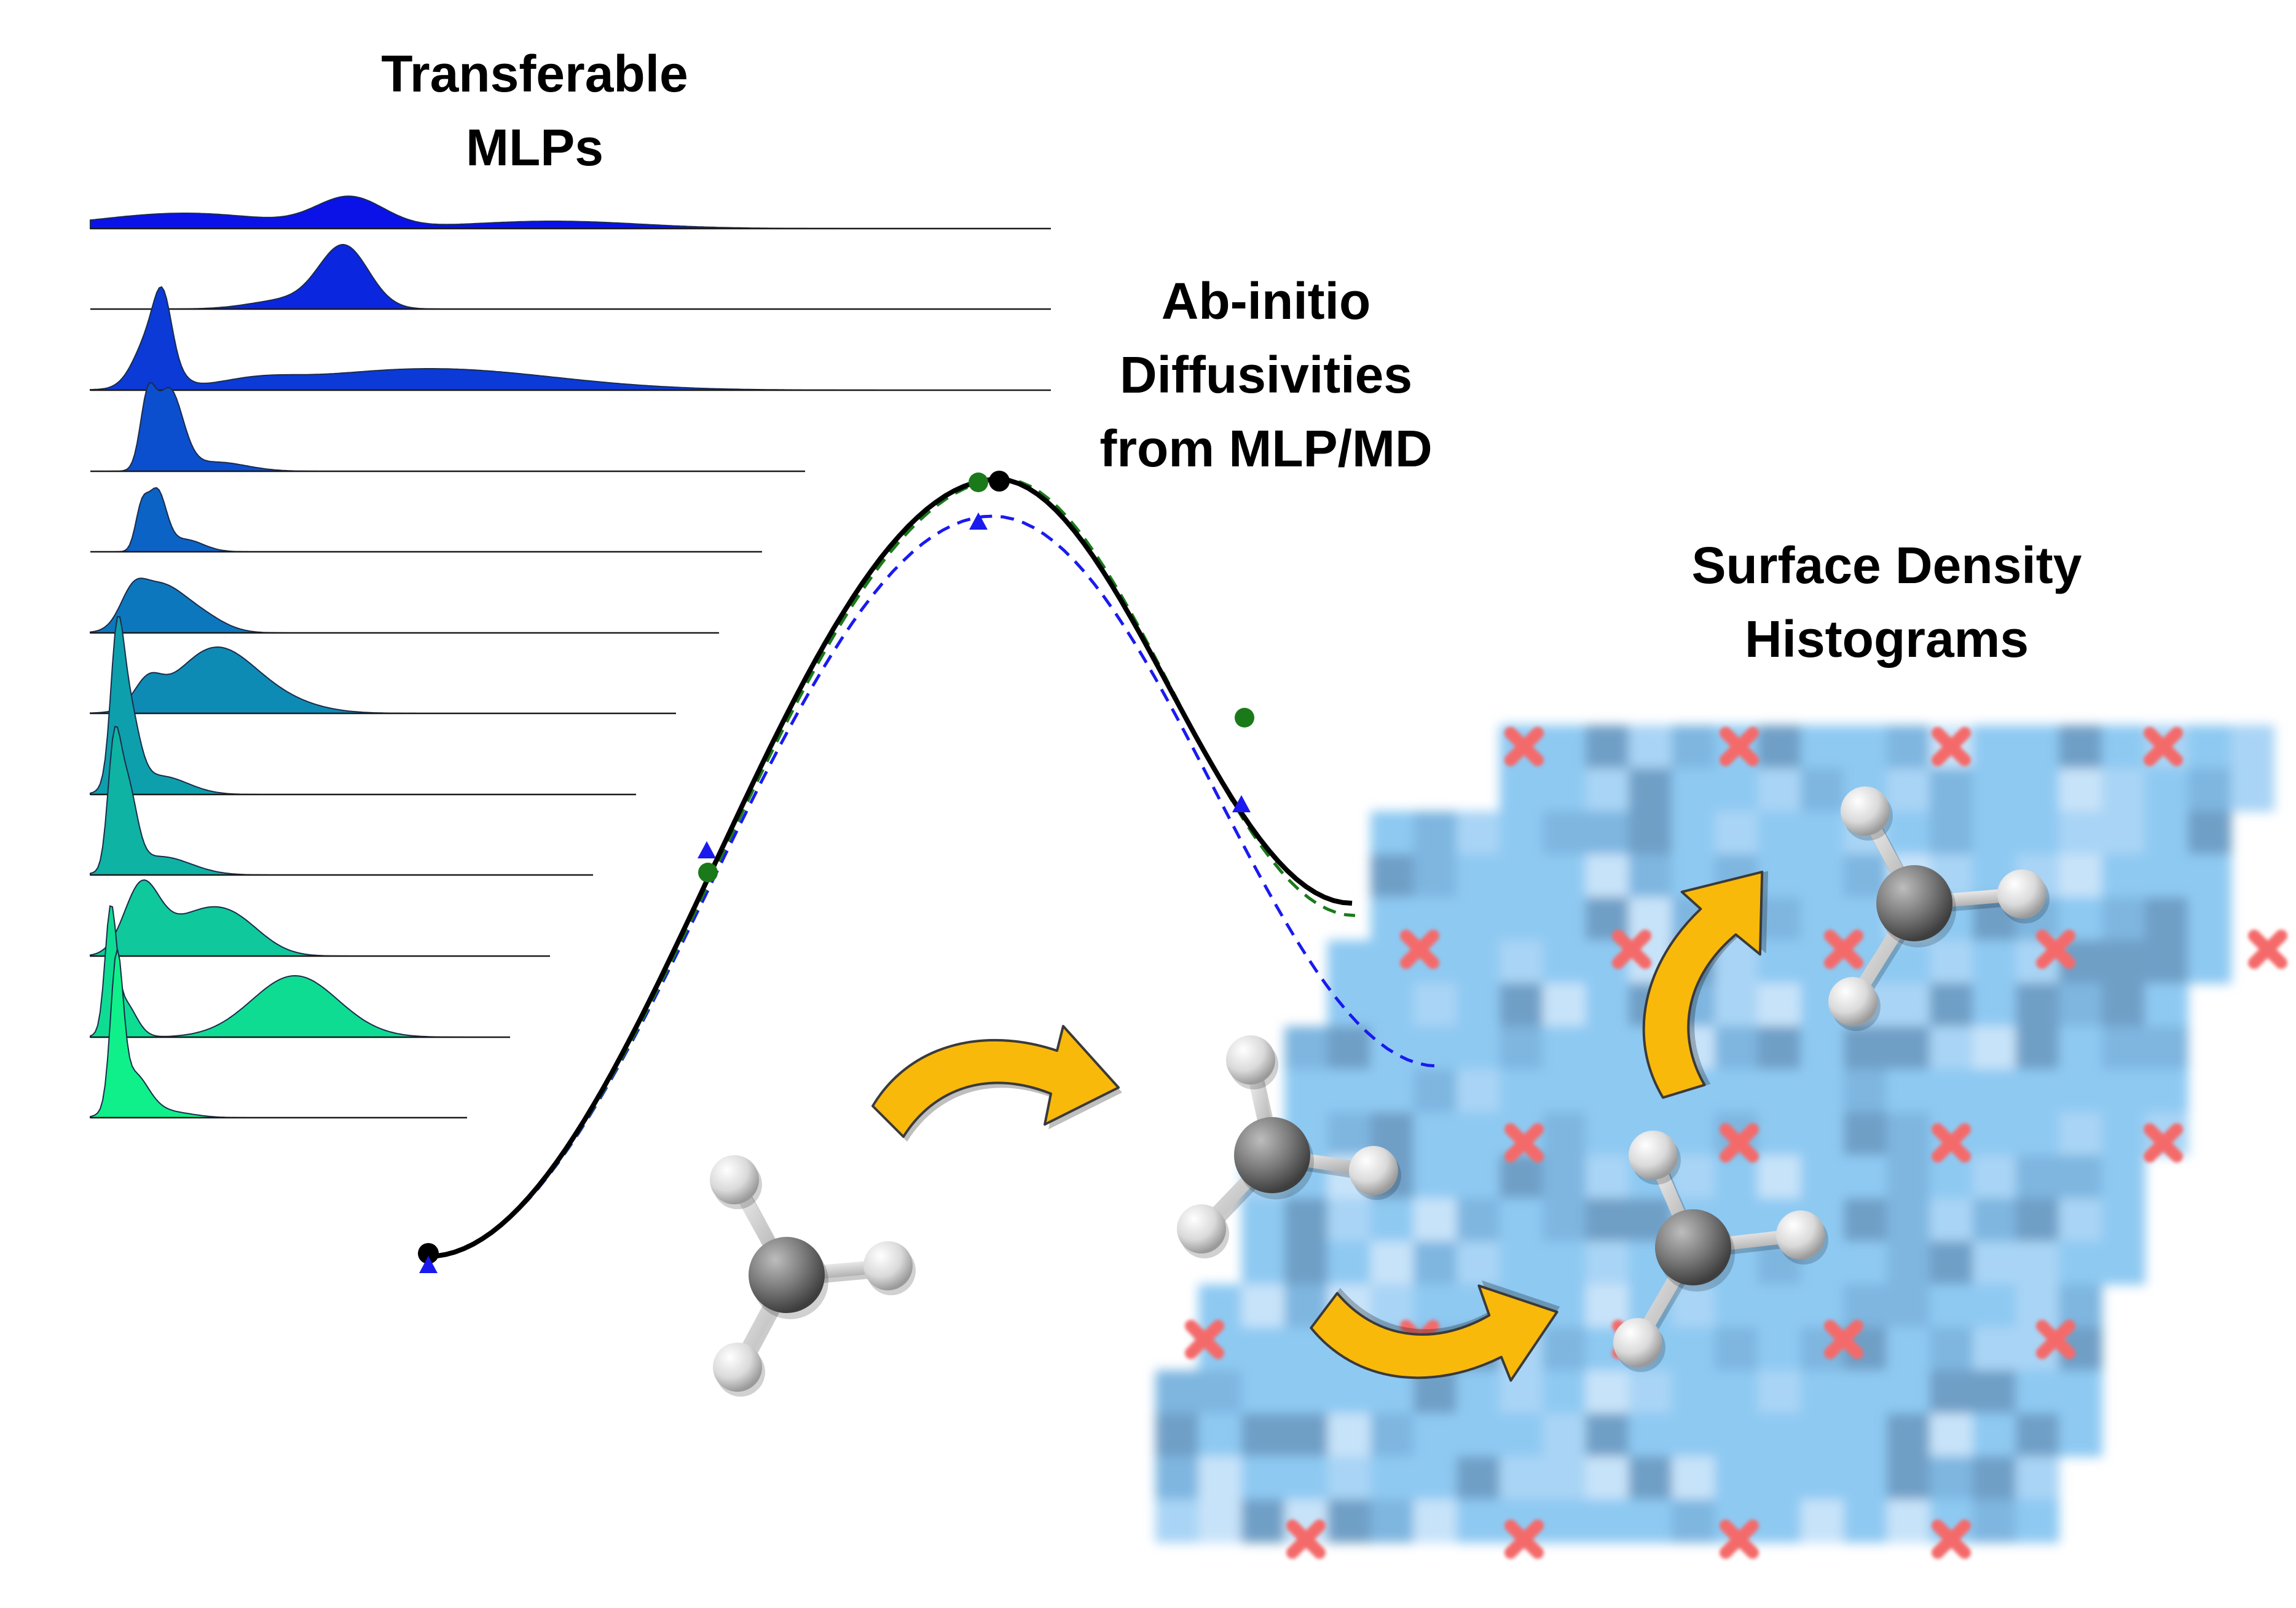 The height and width of the screenshot is (1608, 2296). What do you see at coordinates (978, 482) in the screenshot?
I see `curve-point-green` at bounding box center [978, 482].